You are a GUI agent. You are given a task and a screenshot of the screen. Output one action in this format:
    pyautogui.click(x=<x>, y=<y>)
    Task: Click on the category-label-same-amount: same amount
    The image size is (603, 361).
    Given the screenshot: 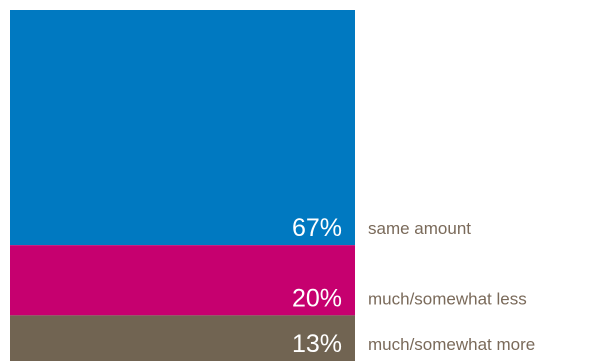 What is the action you would take?
    pyautogui.click(x=419, y=228)
    